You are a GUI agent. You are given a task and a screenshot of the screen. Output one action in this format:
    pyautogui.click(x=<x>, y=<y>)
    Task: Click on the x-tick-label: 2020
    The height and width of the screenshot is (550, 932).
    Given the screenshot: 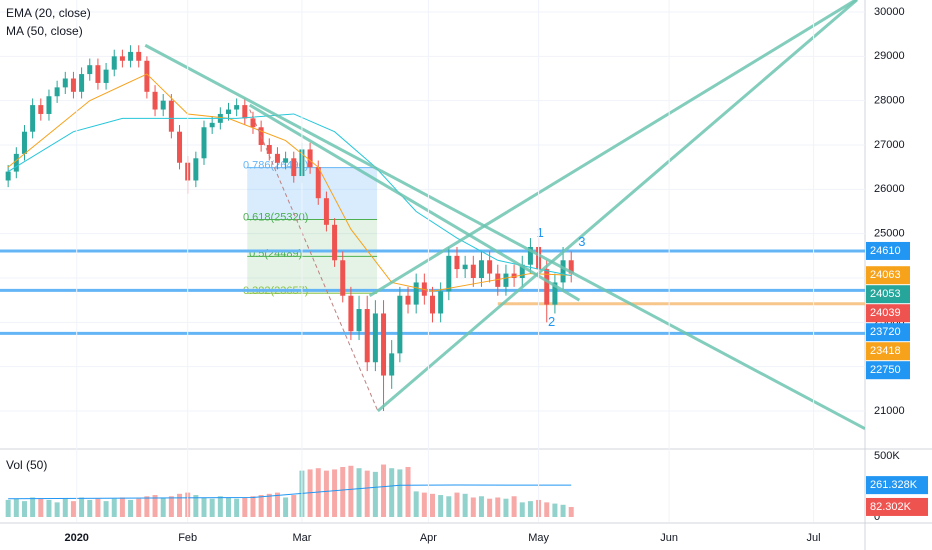 What is the action you would take?
    pyautogui.click(x=76, y=538)
    